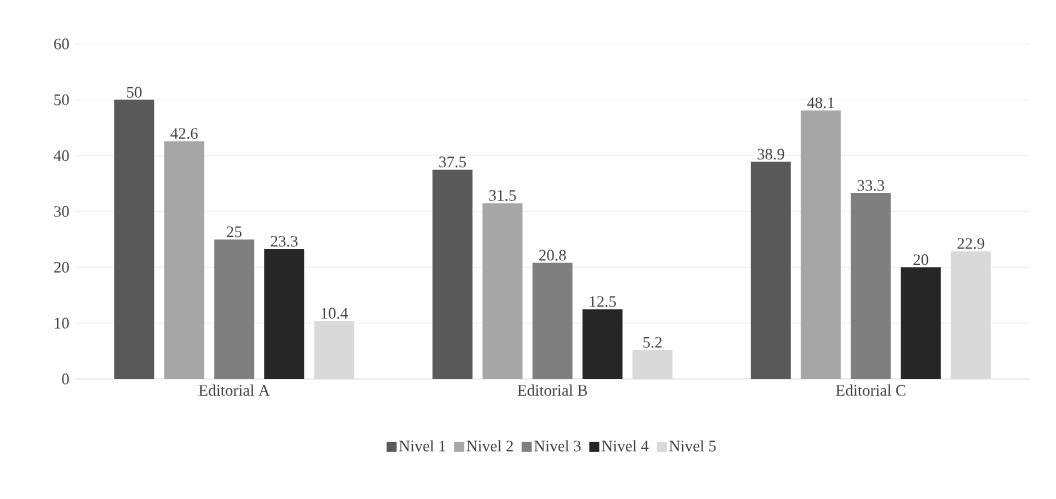  Describe the element at coordinates (602, 301) in the screenshot. I see `data-label: 12.5` at that location.